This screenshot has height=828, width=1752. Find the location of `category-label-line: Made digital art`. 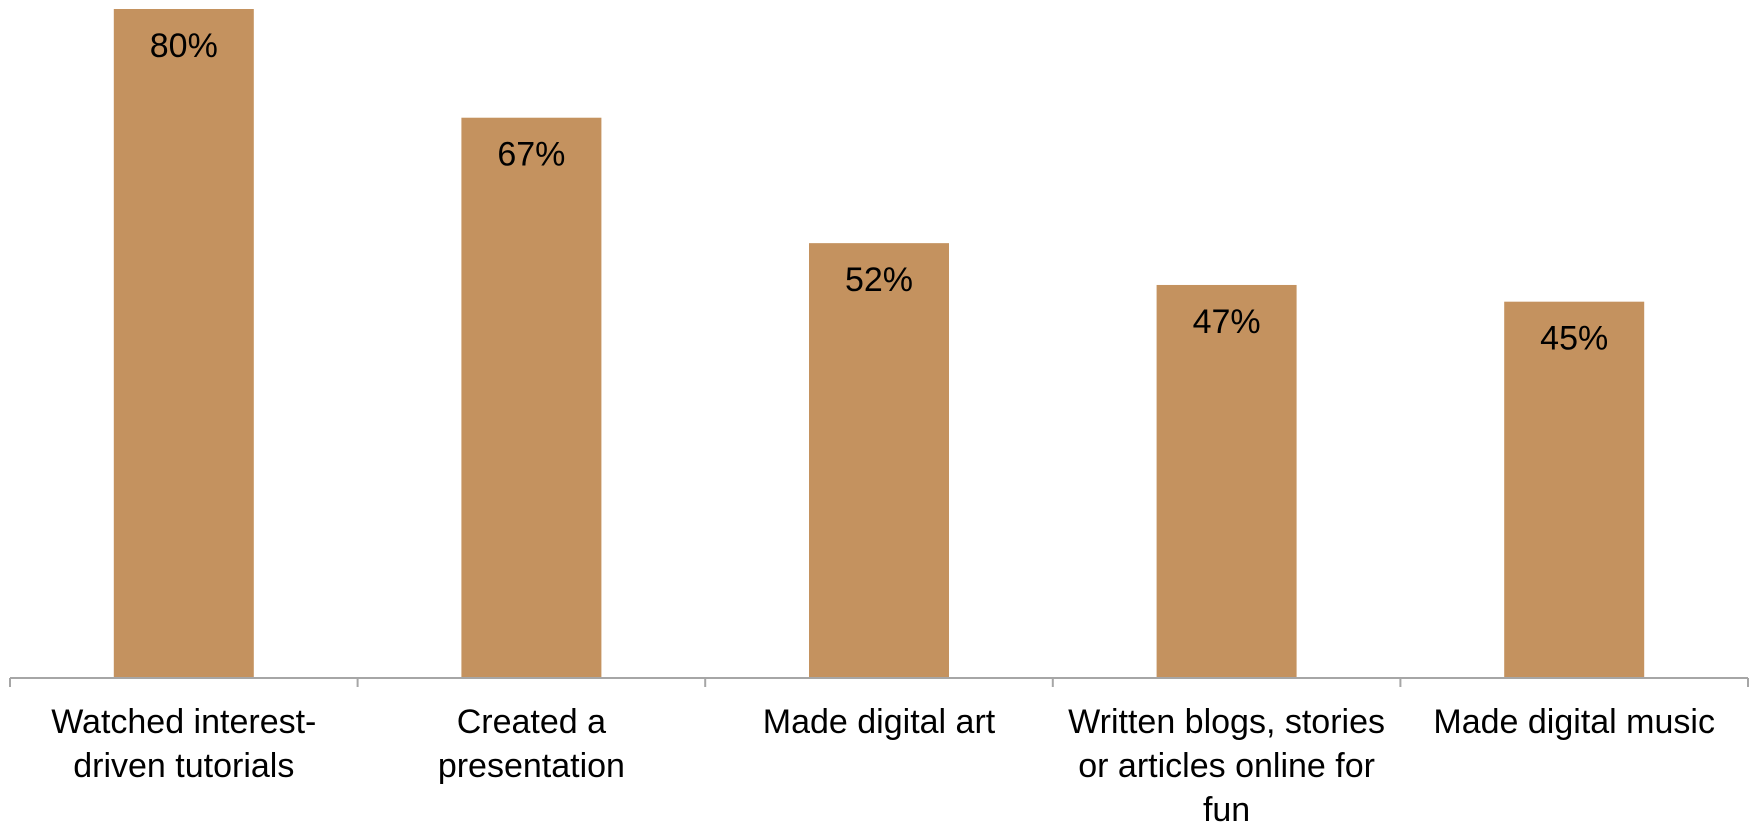

category-label-line: Made digital art is located at coordinates (879, 722).